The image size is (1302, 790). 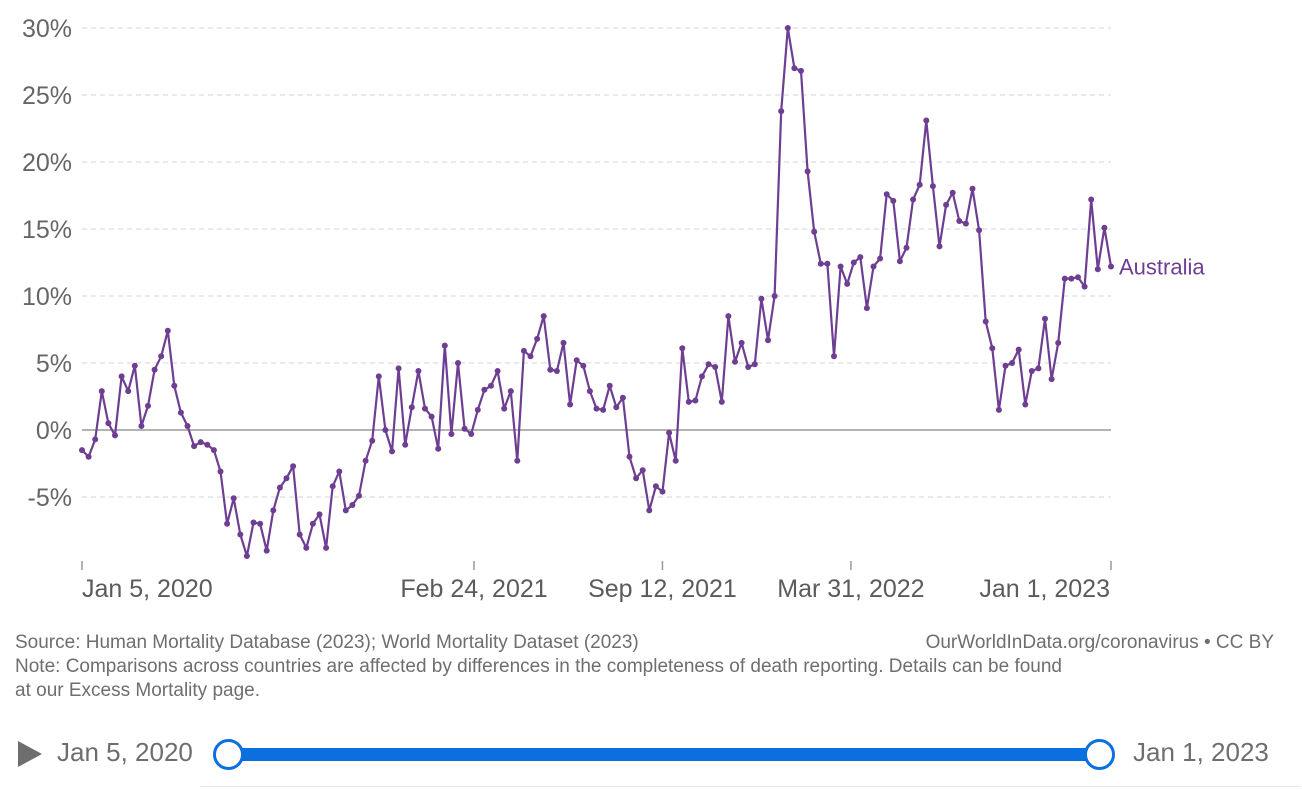 I want to click on timeline-slider: Jan 5, 2020 Jan 1, 2023, so click(x=651, y=755).